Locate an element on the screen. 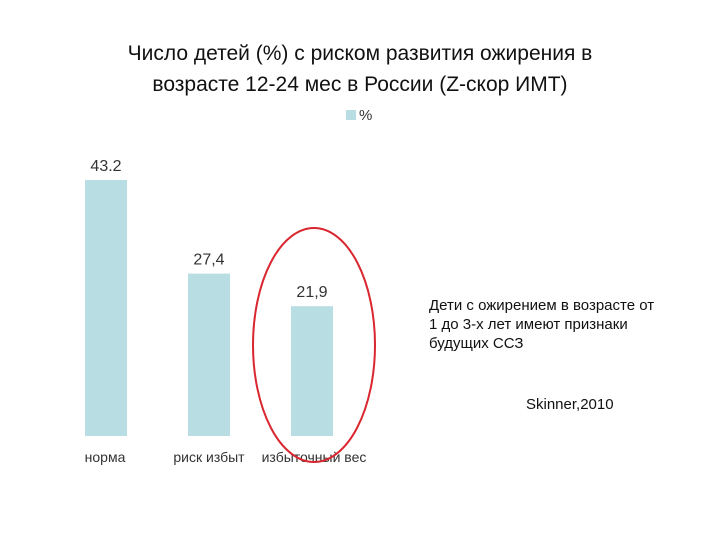 This screenshot has width=720, height=540. category-labels-group: норма риск избыт избыточный вес is located at coordinates (226, 457).